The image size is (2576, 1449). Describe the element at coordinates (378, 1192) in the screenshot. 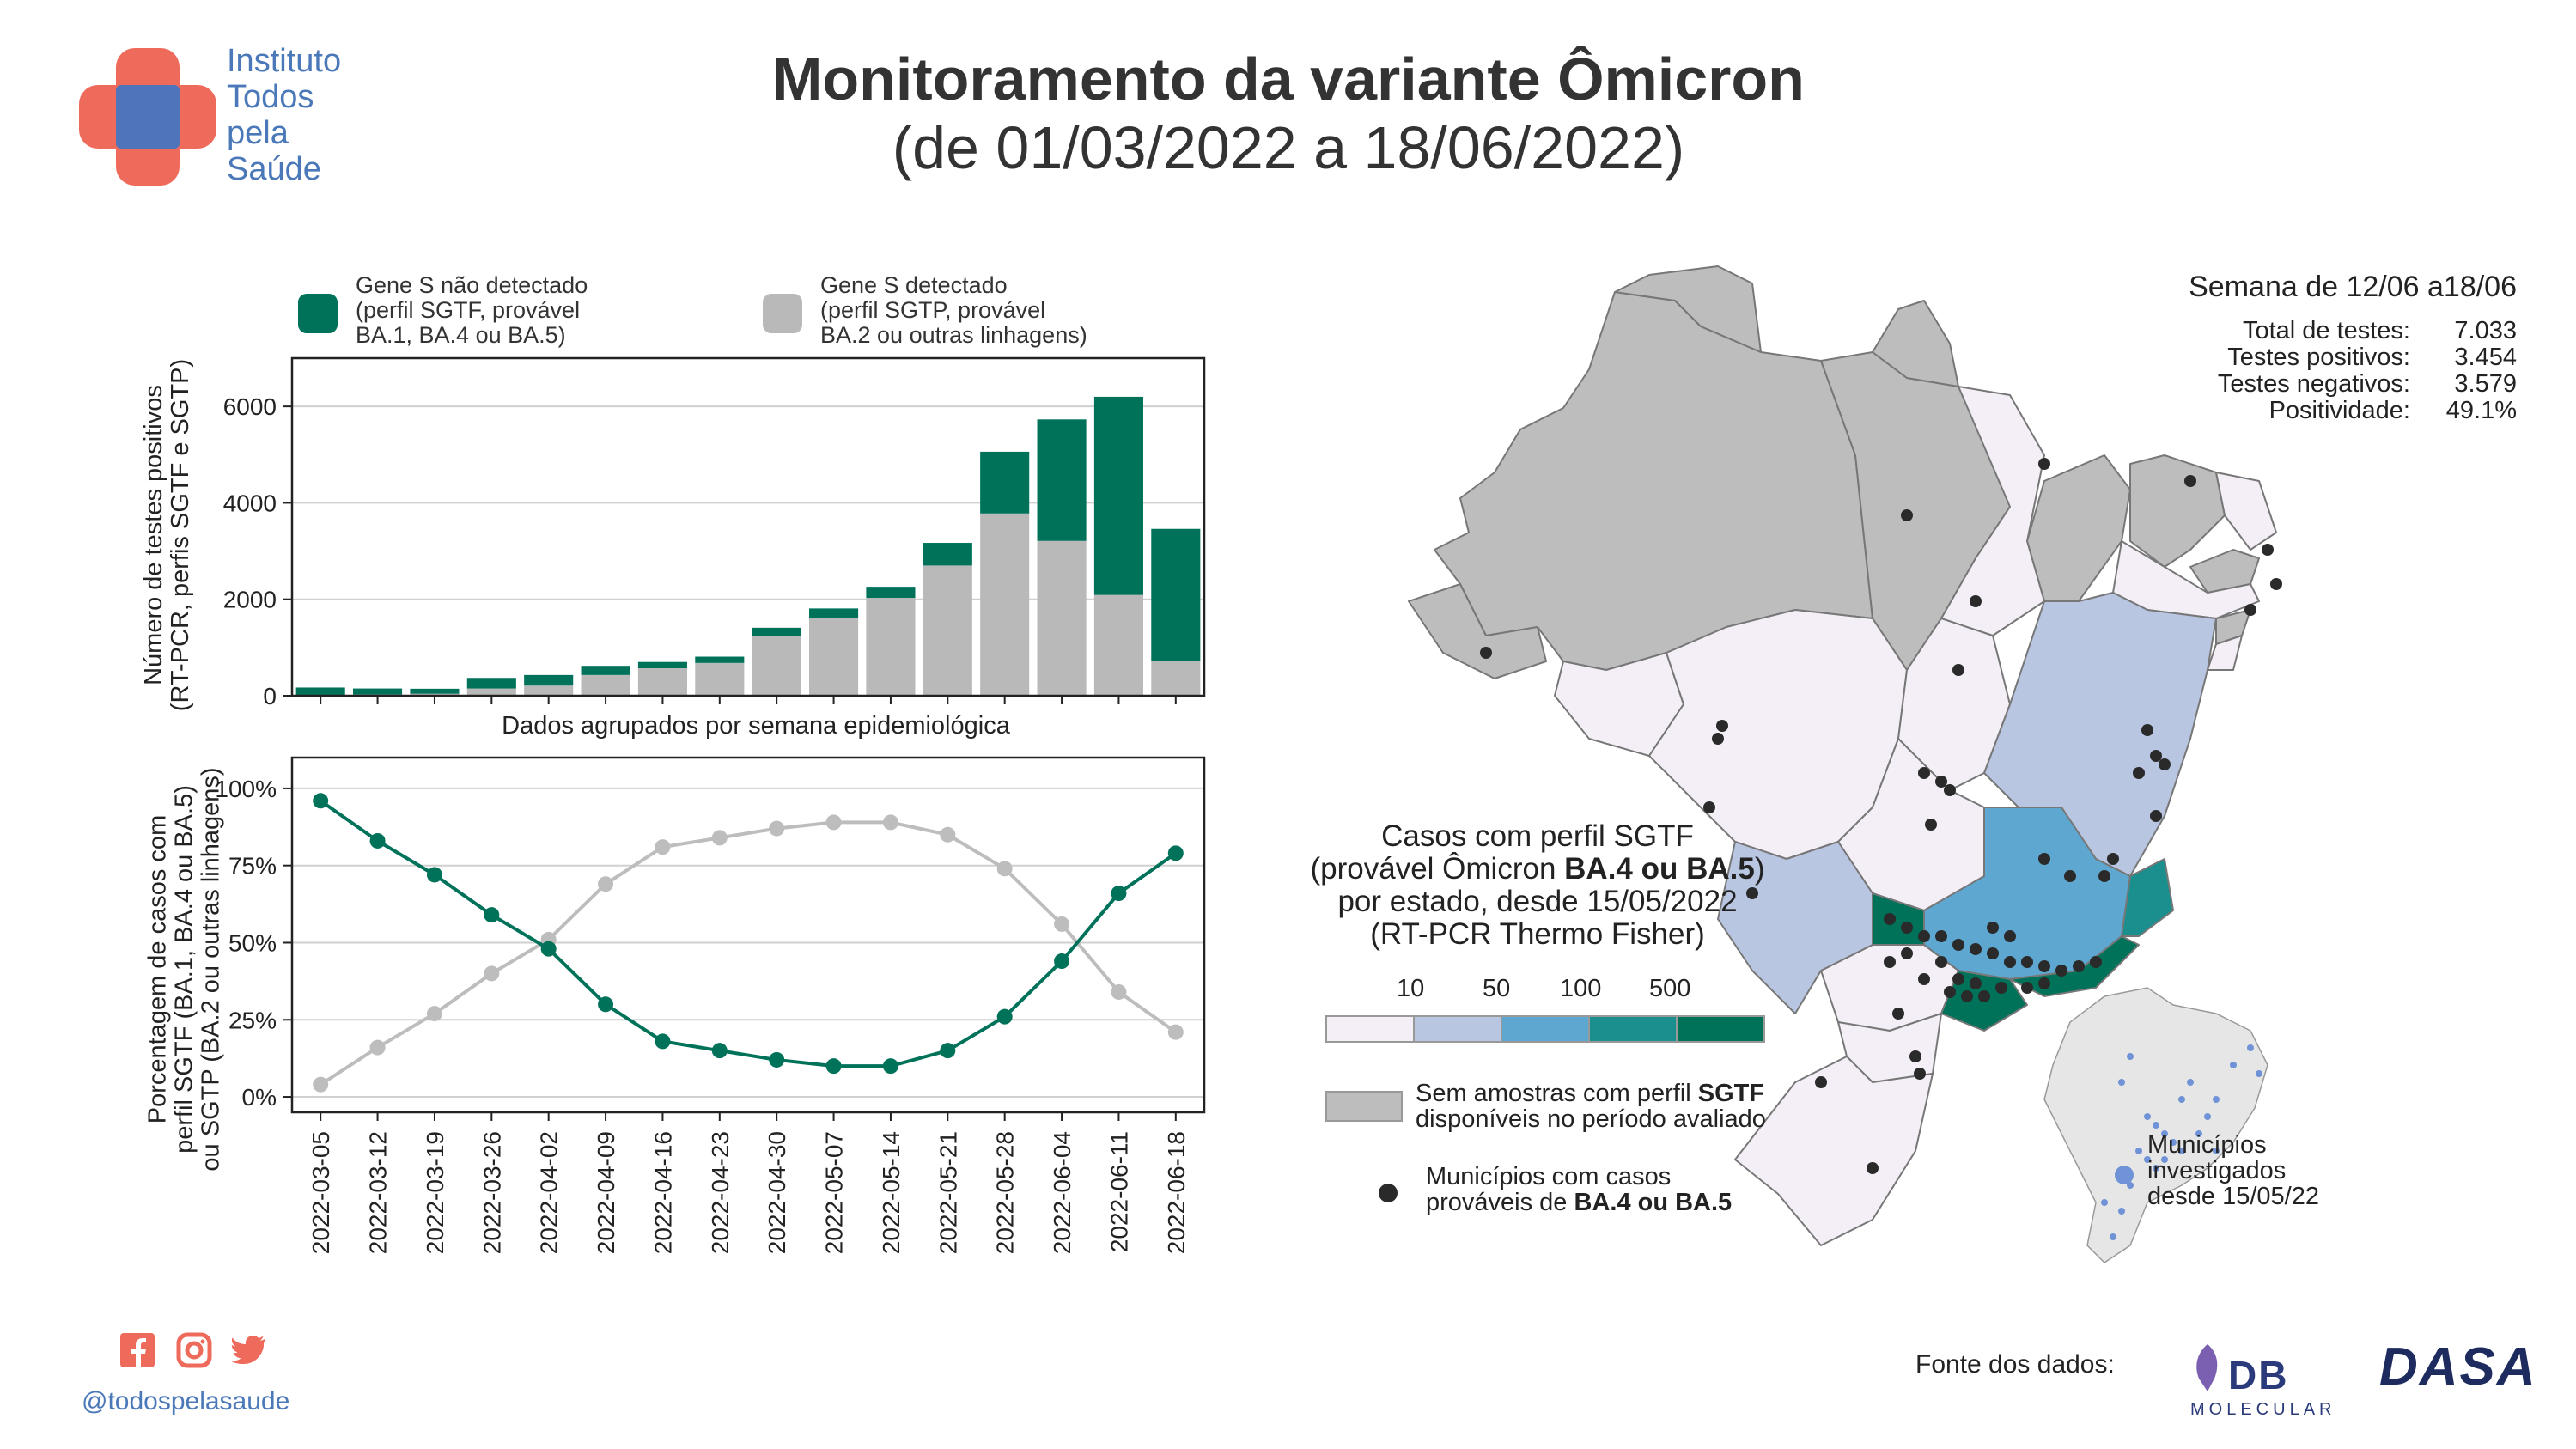

I see `x-tick-label: 2022-03-12` at that location.